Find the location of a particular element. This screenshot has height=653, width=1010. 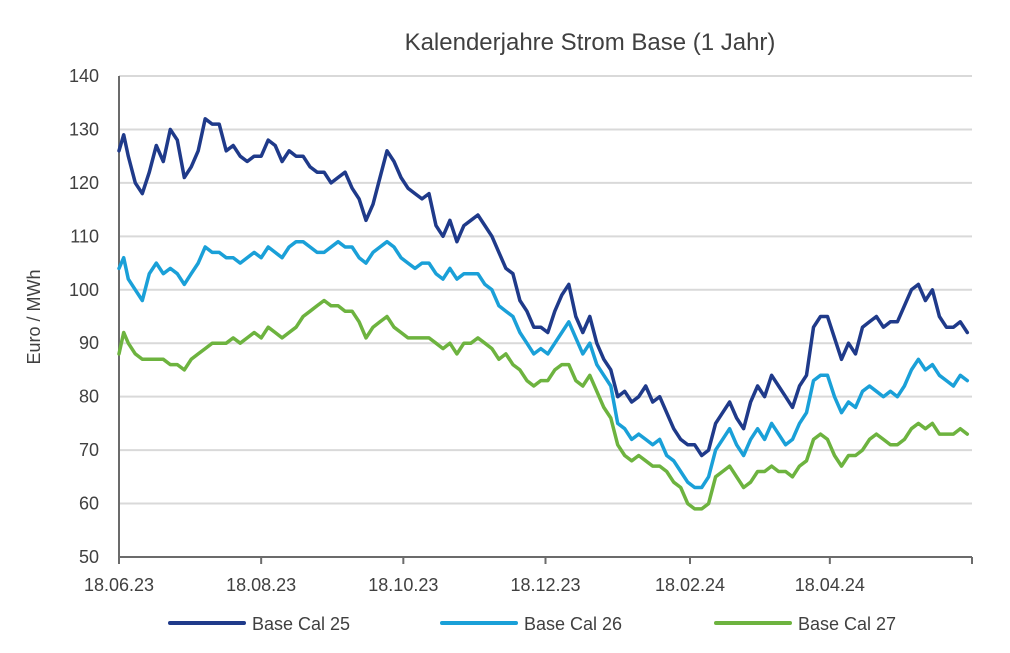

legend-label: Base Cal 25 is located at coordinates (301, 624).